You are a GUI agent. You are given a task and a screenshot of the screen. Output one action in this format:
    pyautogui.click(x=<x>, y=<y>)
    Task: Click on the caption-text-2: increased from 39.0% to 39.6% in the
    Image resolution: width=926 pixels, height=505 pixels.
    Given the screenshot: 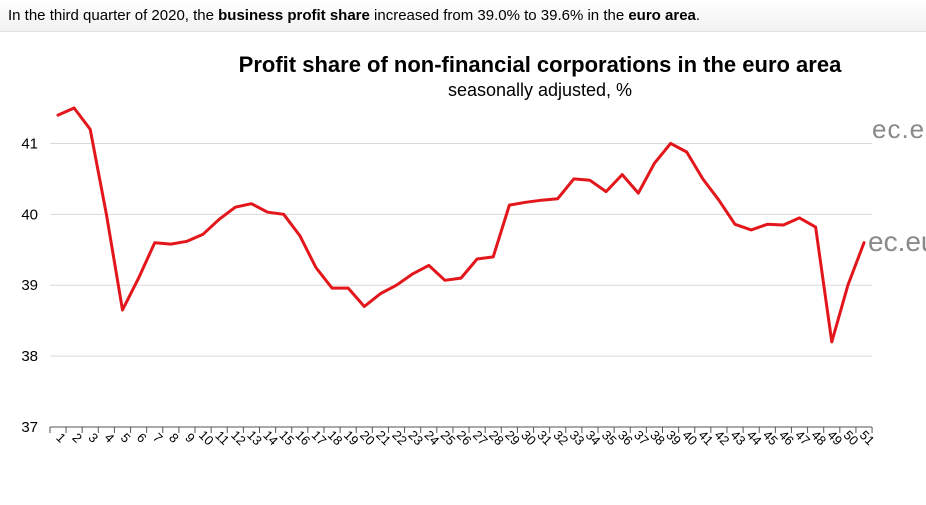 What is the action you would take?
    pyautogui.click(x=499, y=15)
    